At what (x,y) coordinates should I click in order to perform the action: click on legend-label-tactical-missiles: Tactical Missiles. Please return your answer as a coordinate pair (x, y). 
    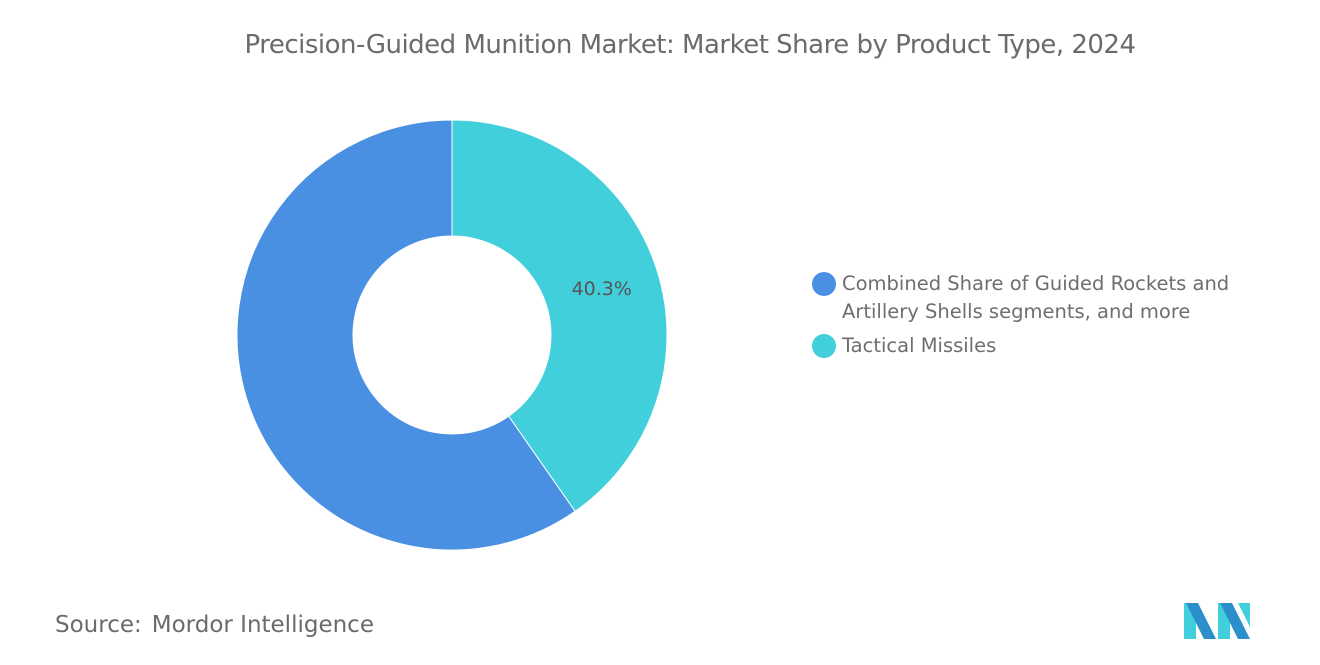
    Looking at the image, I should click on (919, 345).